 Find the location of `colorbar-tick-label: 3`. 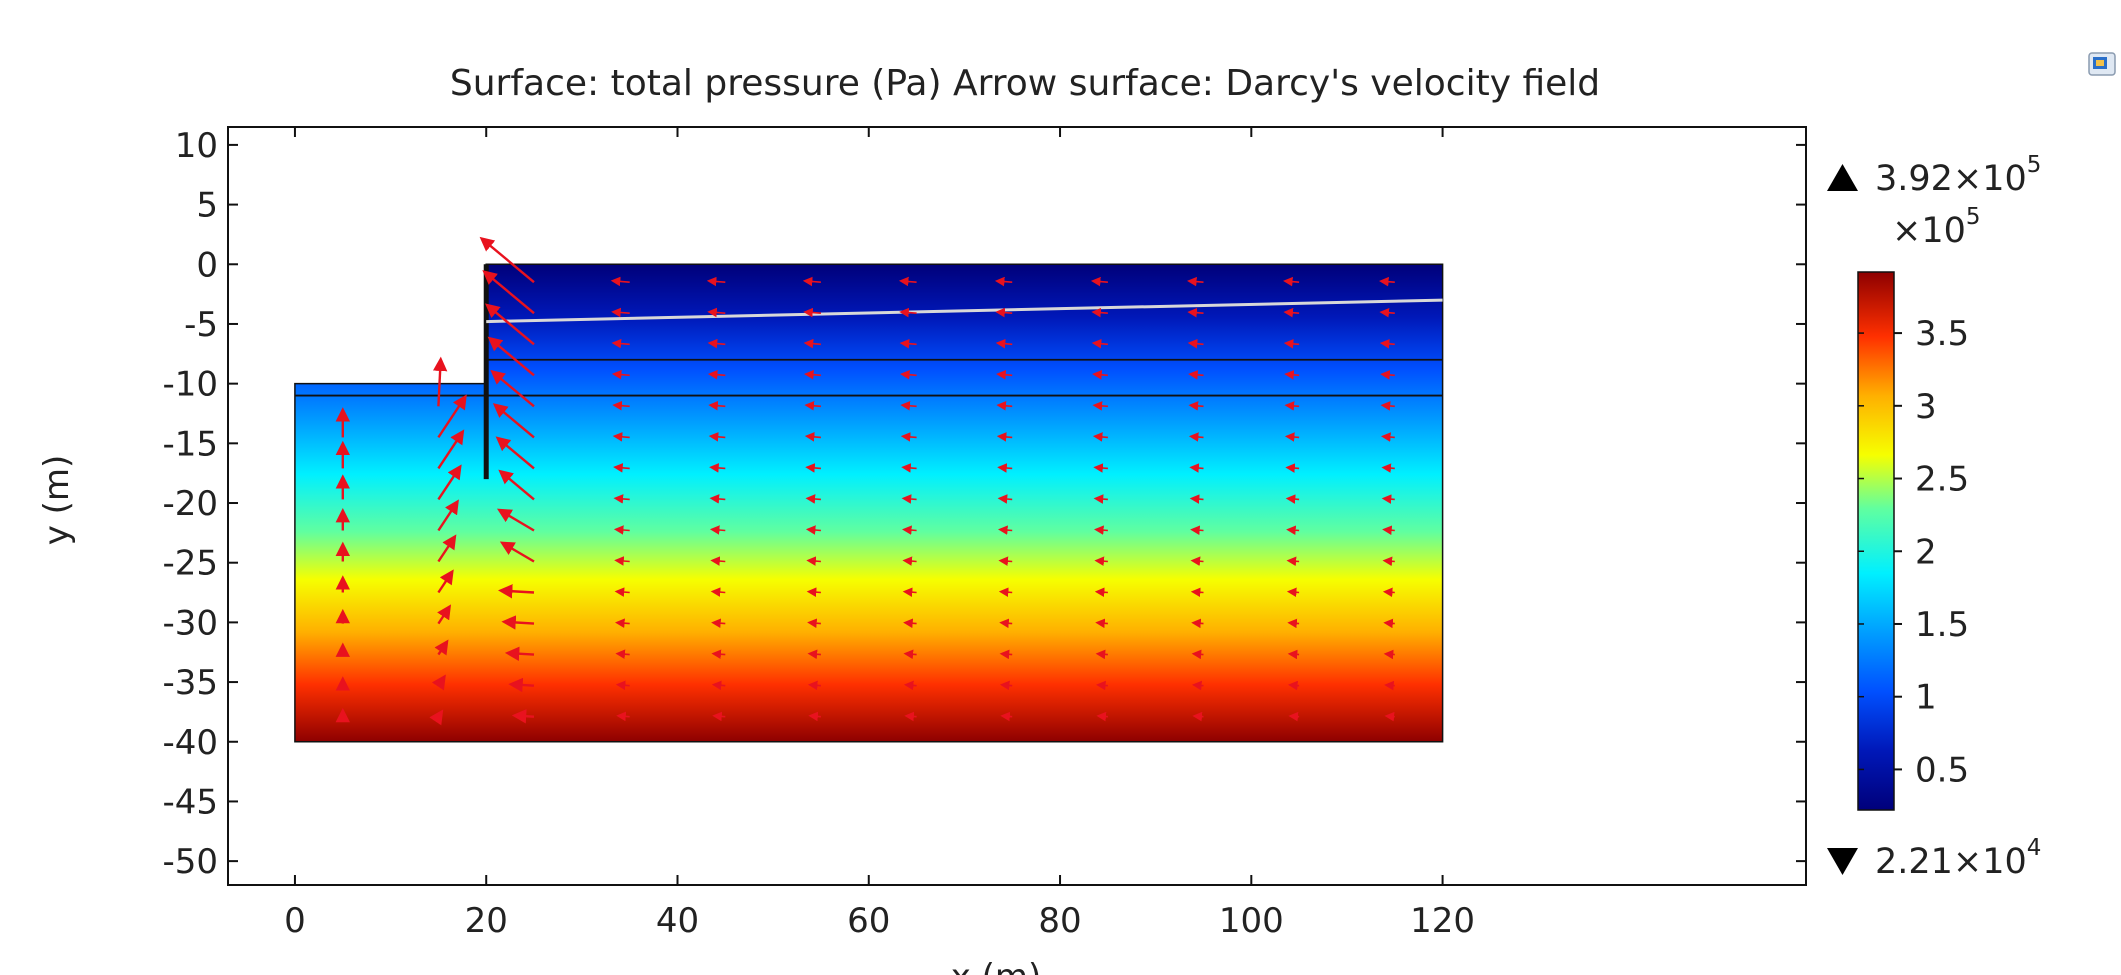

colorbar-tick-label: 3 is located at coordinates (1926, 407).